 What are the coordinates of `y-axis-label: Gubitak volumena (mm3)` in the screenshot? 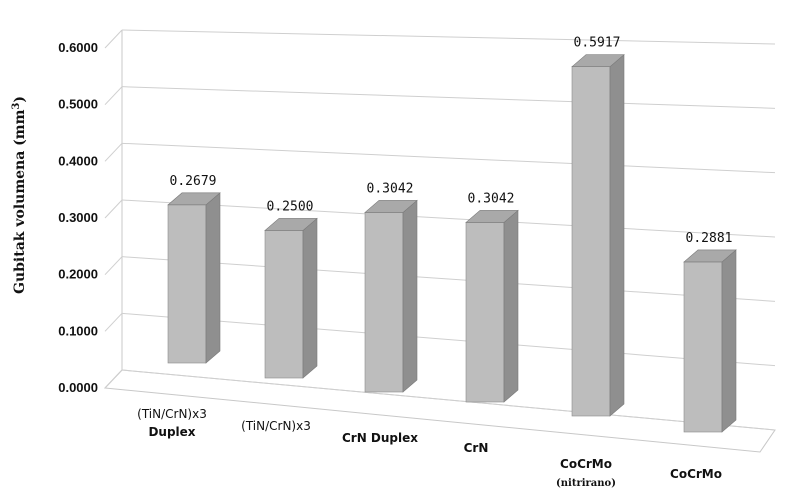 It's located at (19, 195).